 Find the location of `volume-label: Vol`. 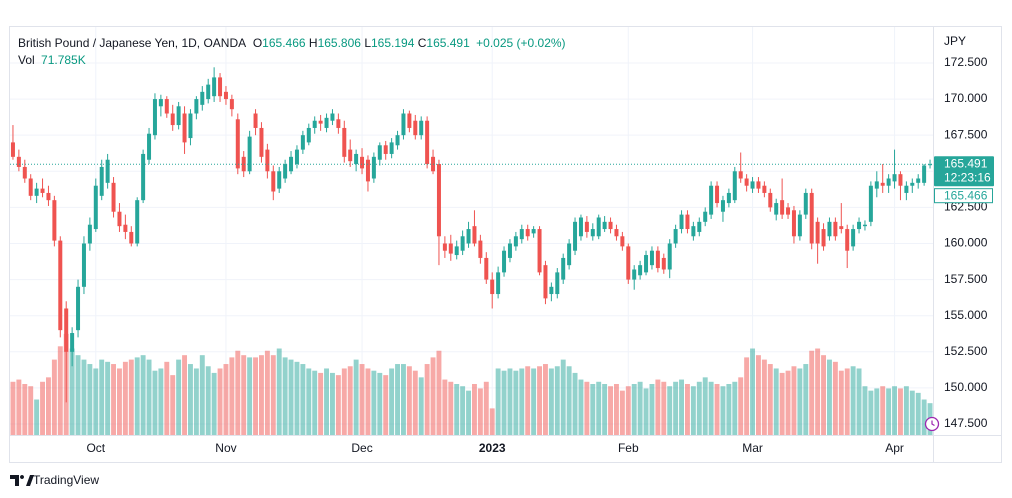

volume-label: Vol is located at coordinates (26, 60).